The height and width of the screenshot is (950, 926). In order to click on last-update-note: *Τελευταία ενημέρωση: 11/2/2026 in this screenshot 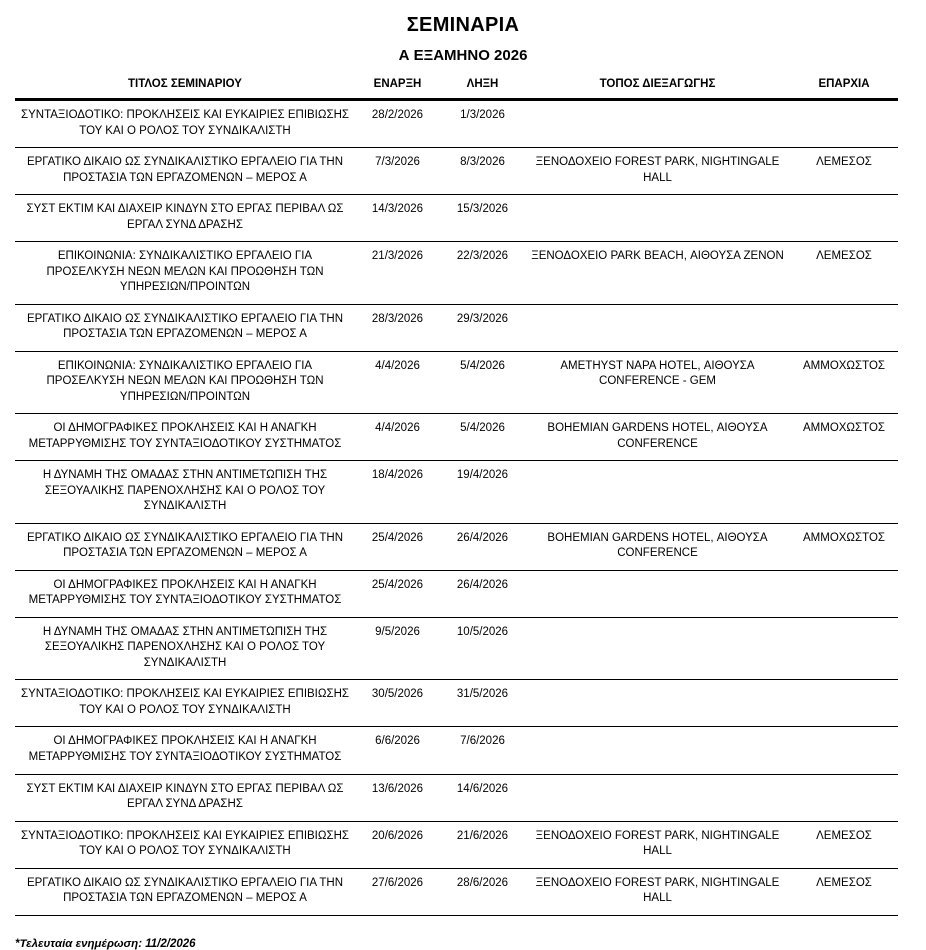, I will do `click(105, 943)`.